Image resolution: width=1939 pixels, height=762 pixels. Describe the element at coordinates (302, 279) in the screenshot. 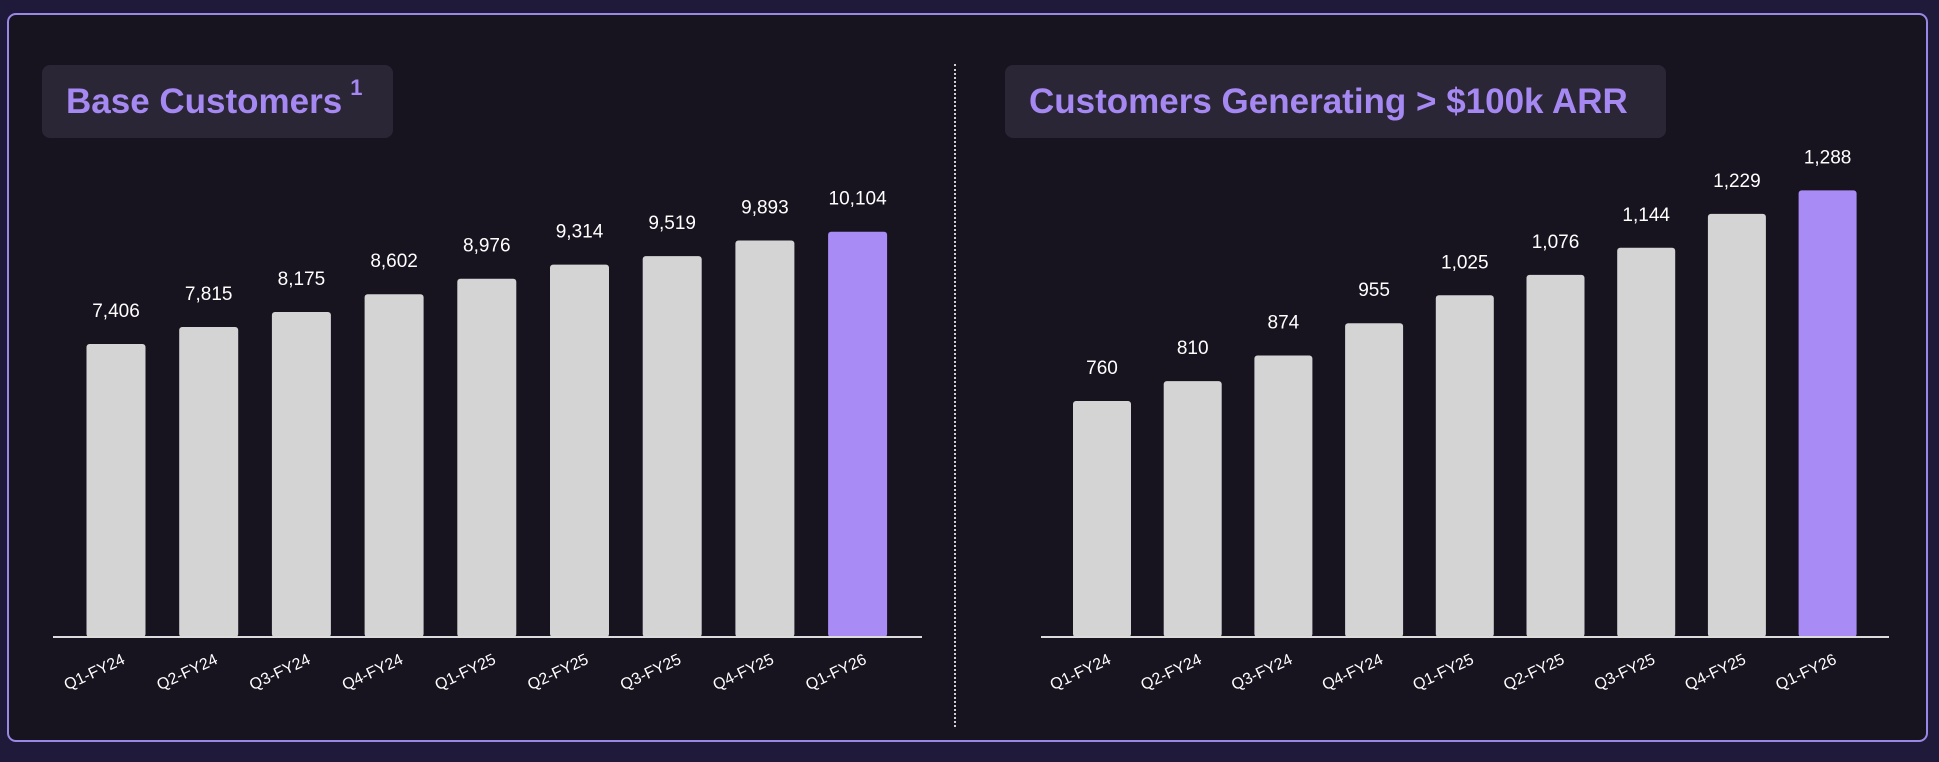

I see `data-label: 8,175` at that location.